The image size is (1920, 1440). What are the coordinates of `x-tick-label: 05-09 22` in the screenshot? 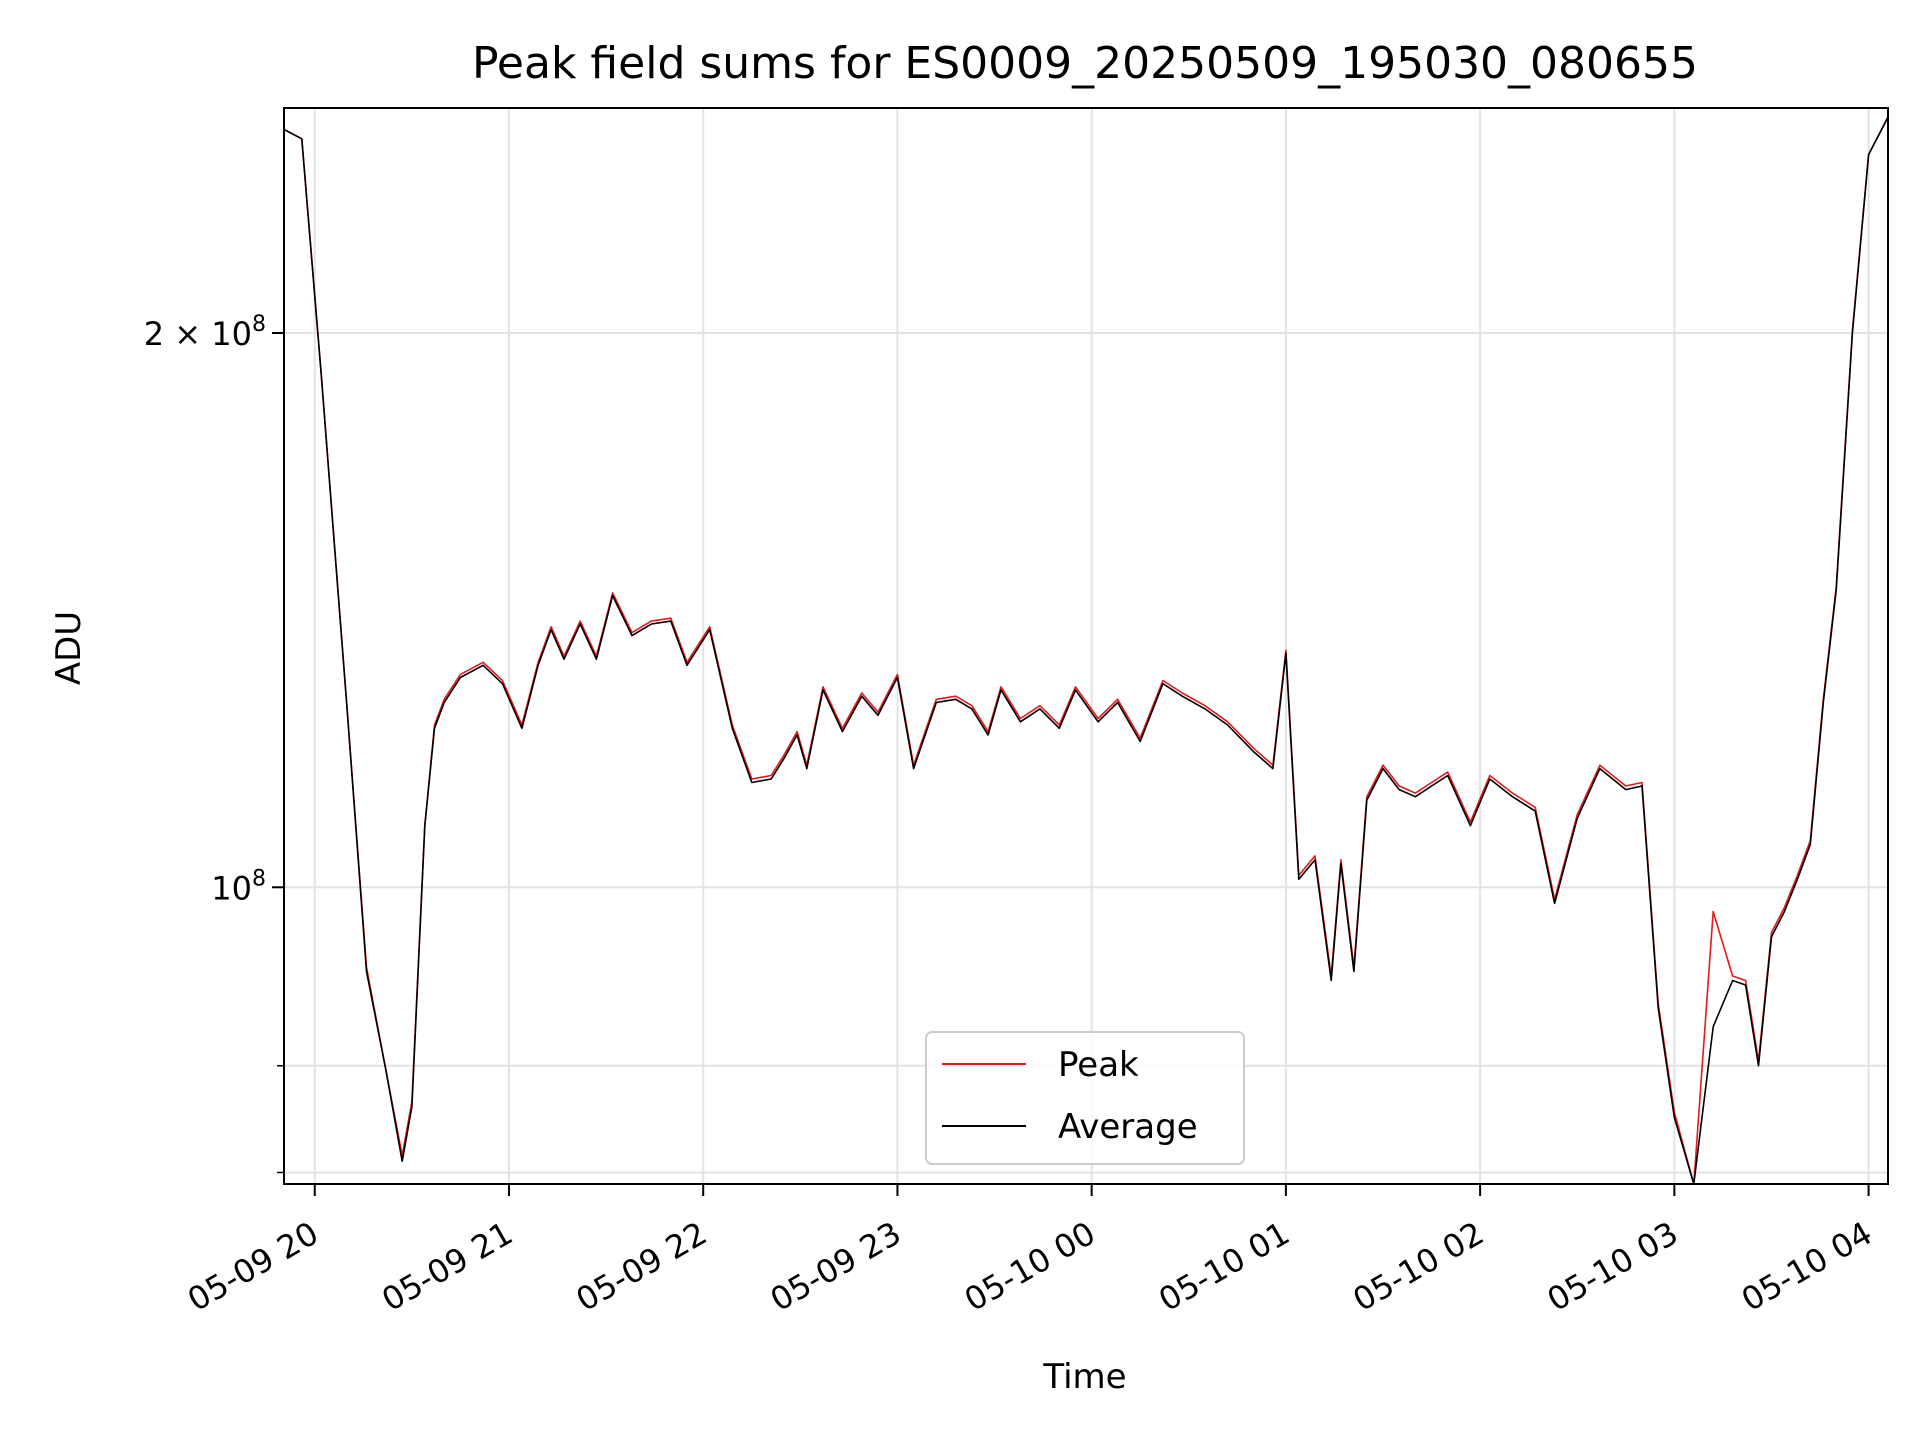 It's located at (642, 1266).